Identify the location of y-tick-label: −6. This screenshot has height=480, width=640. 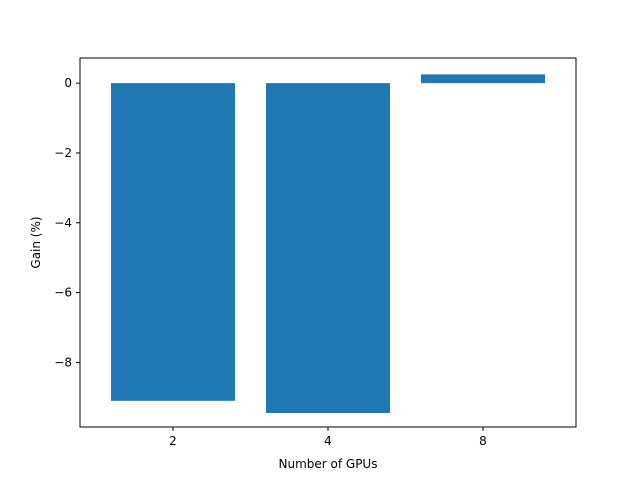
(63, 293).